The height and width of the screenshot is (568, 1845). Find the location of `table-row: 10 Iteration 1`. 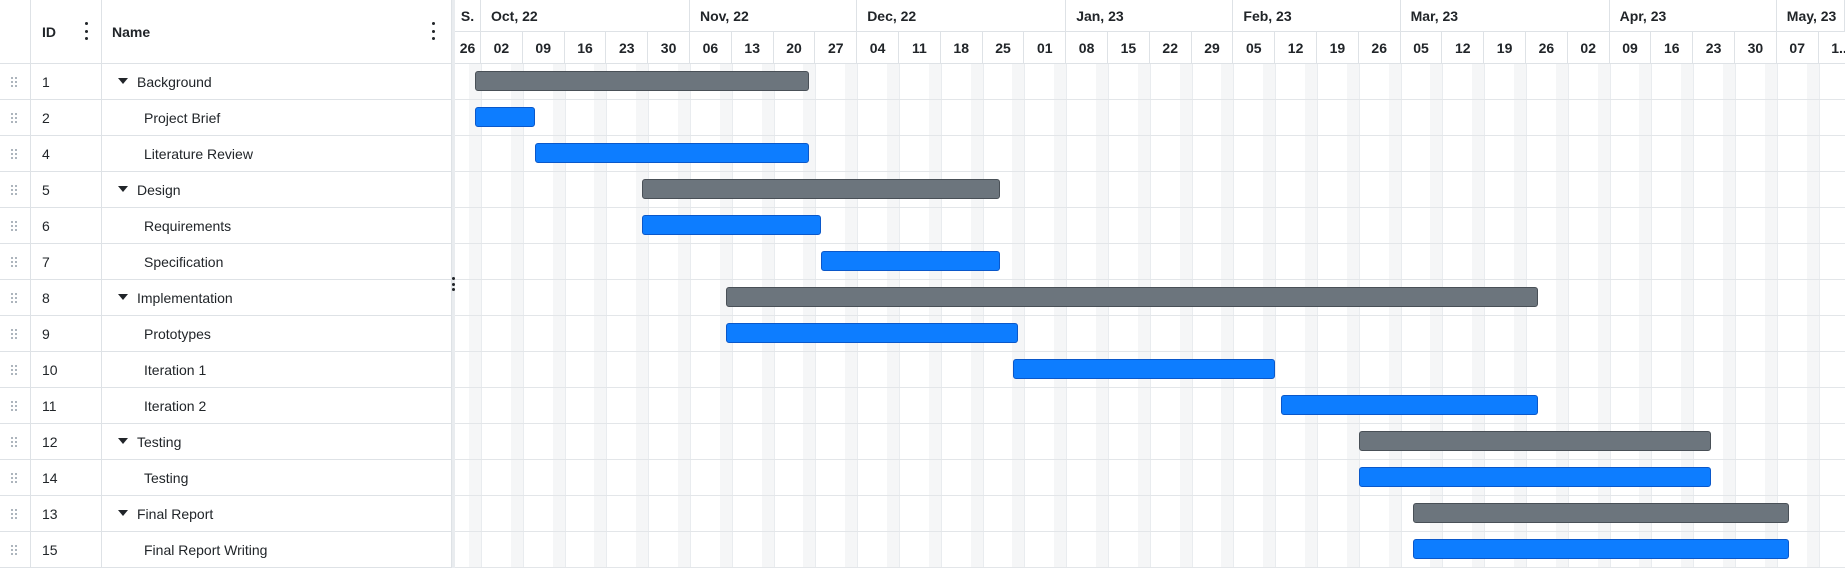

table-row: 10 Iteration 1 is located at coordinates (225, 370).